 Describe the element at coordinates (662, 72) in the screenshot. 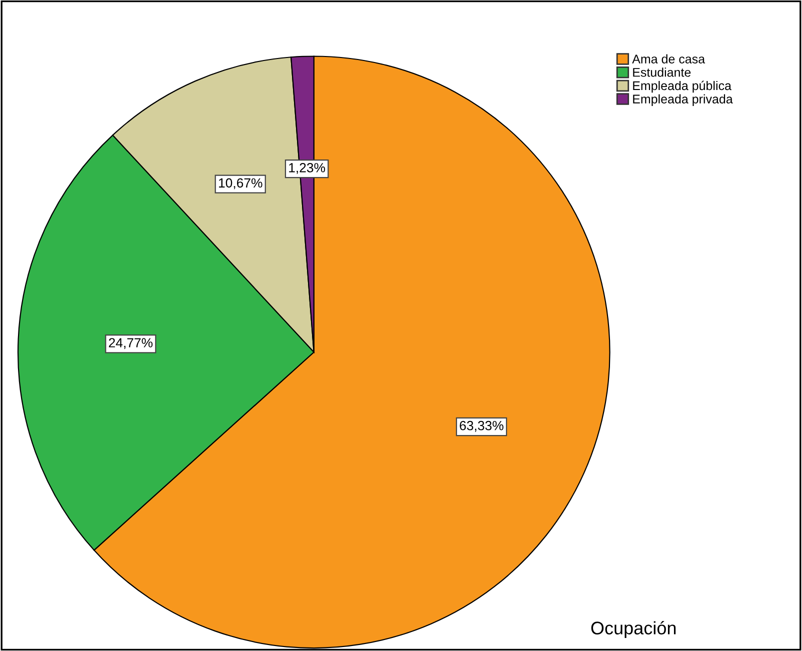

I see `legend-label: Estudiante` at that location.